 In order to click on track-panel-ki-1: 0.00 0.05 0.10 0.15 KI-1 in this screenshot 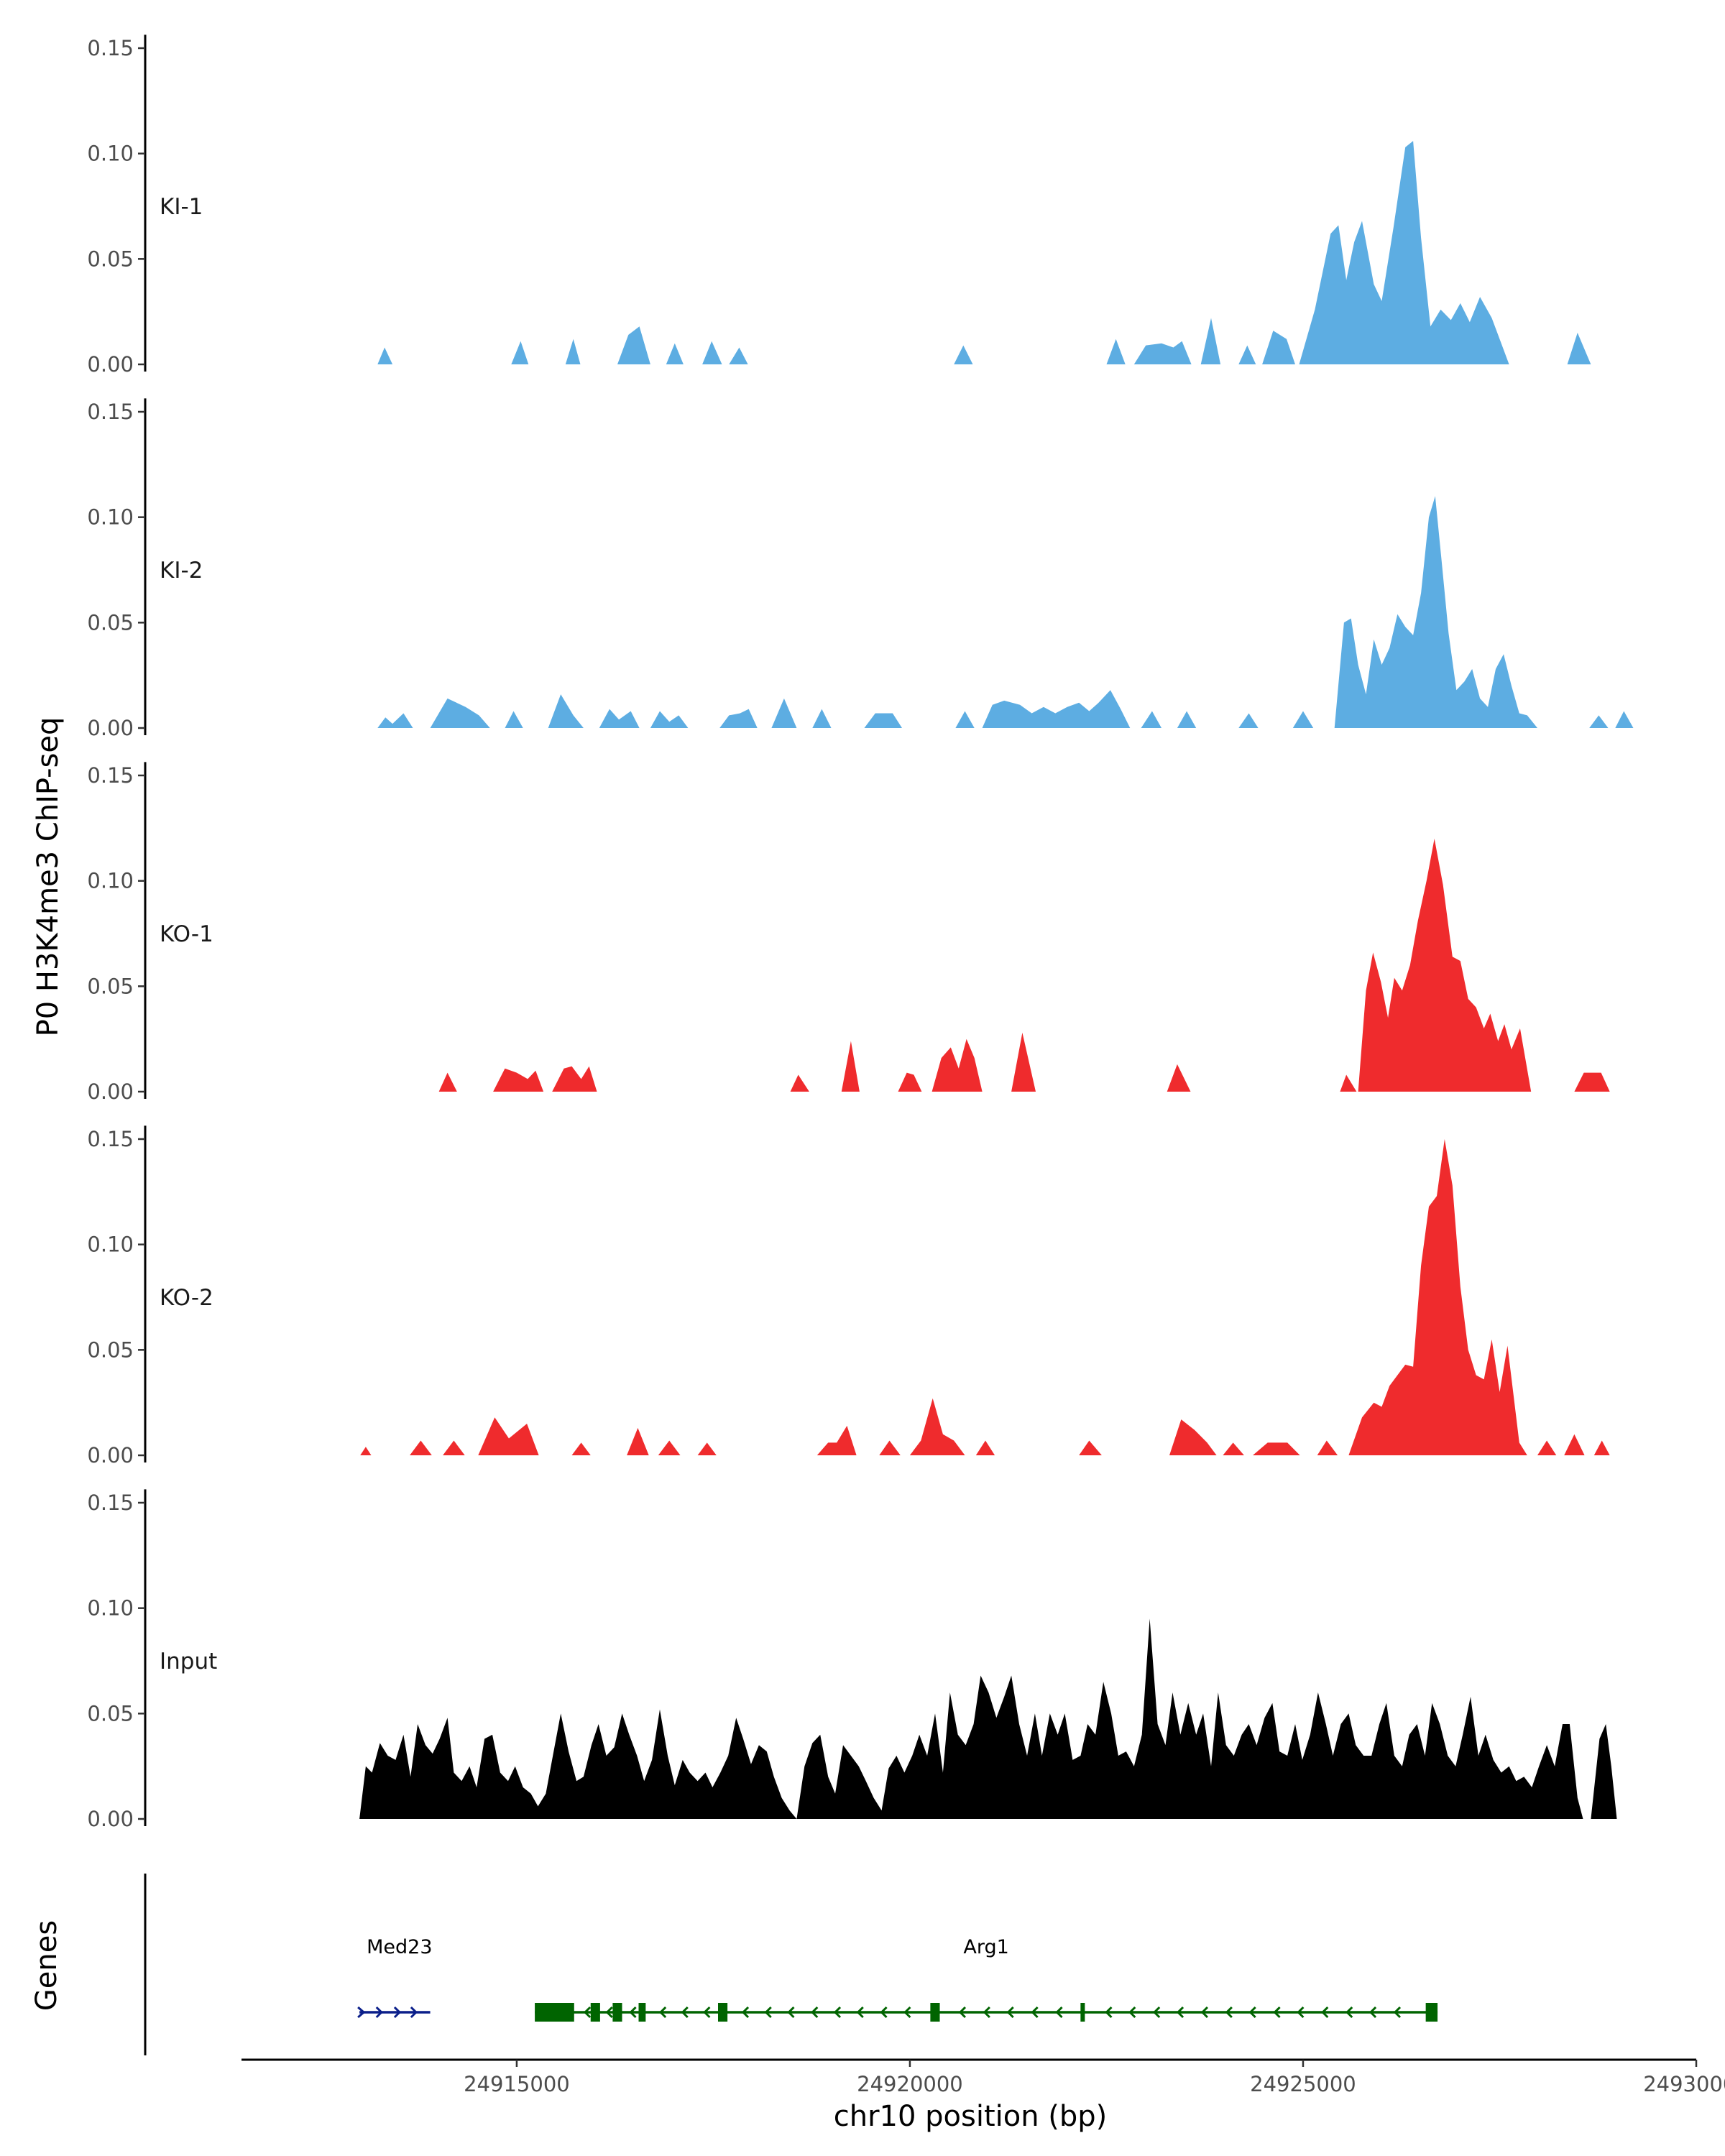, I will do `click(839, 205)`.